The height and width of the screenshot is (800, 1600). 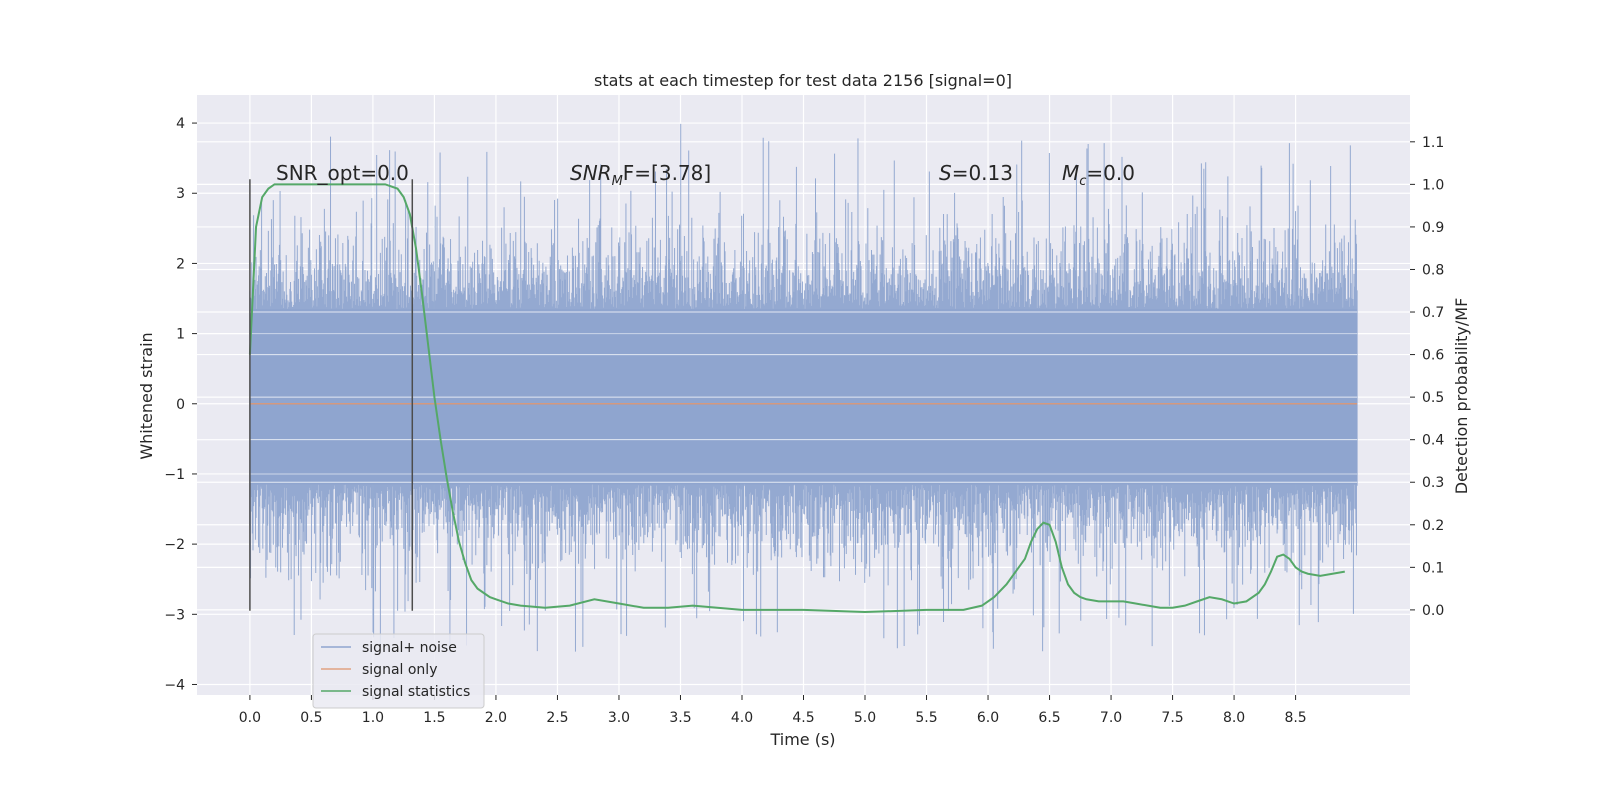 What do you see at coordinates (434, 718) in the screenshot?
I see `x-tick-label: 1.5` at bounding box center [434, 718].